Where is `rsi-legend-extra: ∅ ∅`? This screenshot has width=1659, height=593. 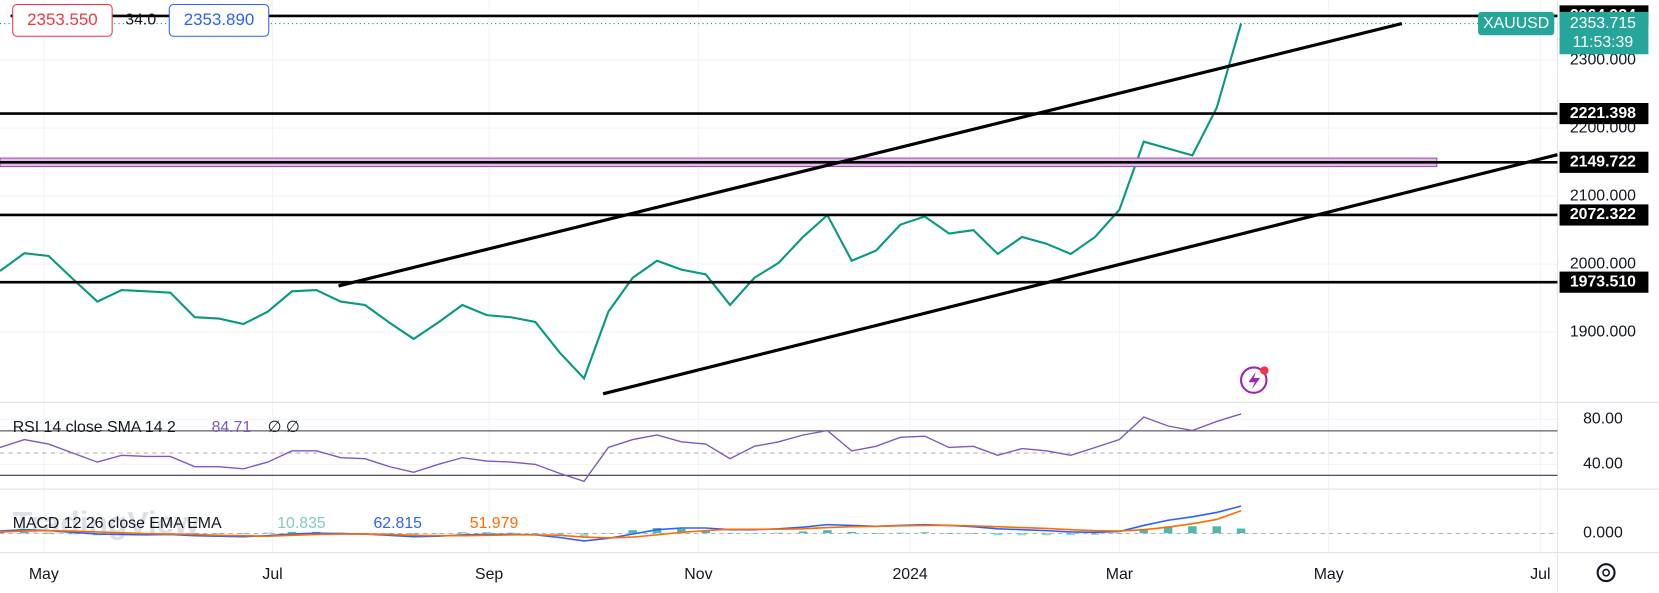 rsi-legend-extra: ∅ ∅ is located at coordinates (284, 427).